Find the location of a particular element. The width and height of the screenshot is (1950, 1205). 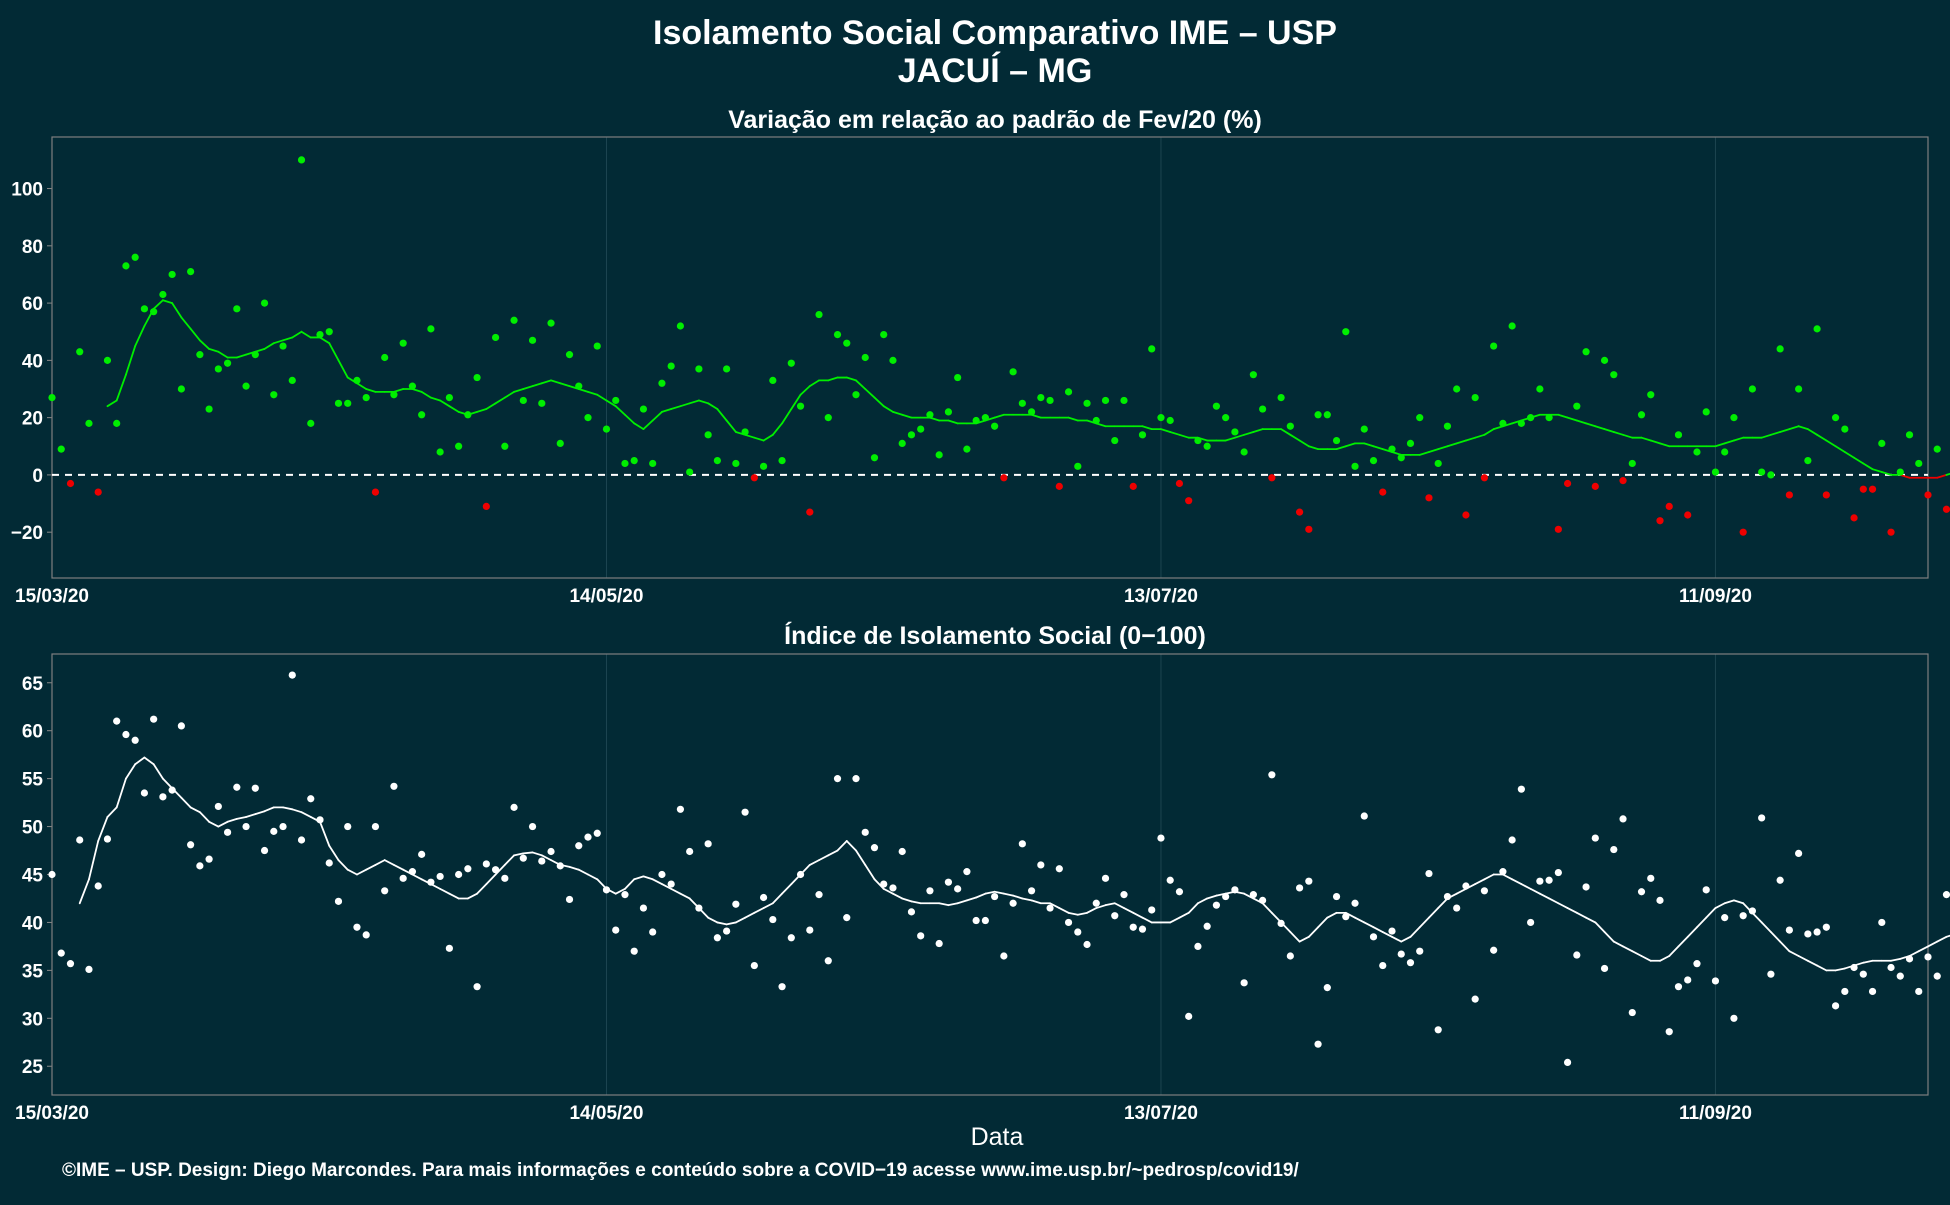

panel2-y-tick-label: 65 is located at coordinates (33, 684).